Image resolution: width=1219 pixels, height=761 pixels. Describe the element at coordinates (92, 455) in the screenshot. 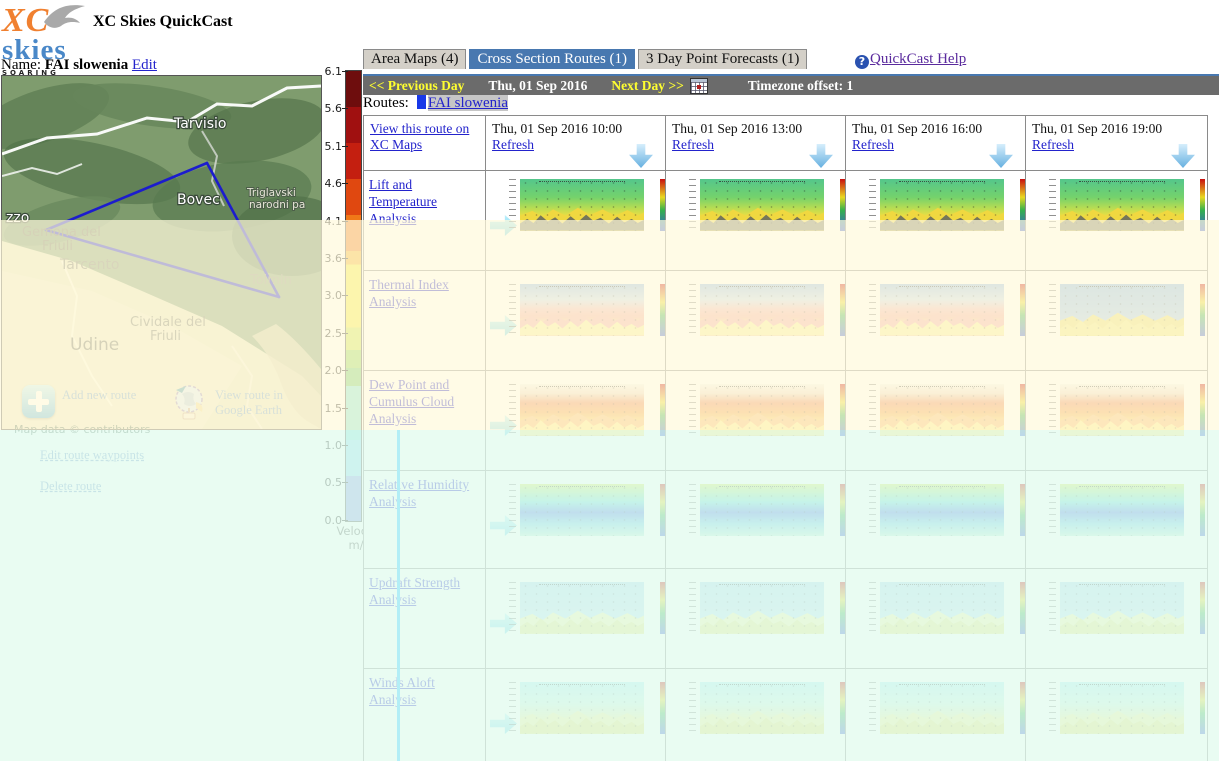

I see `edit-route-waypoints-link: Edit route waypoints` at that location.